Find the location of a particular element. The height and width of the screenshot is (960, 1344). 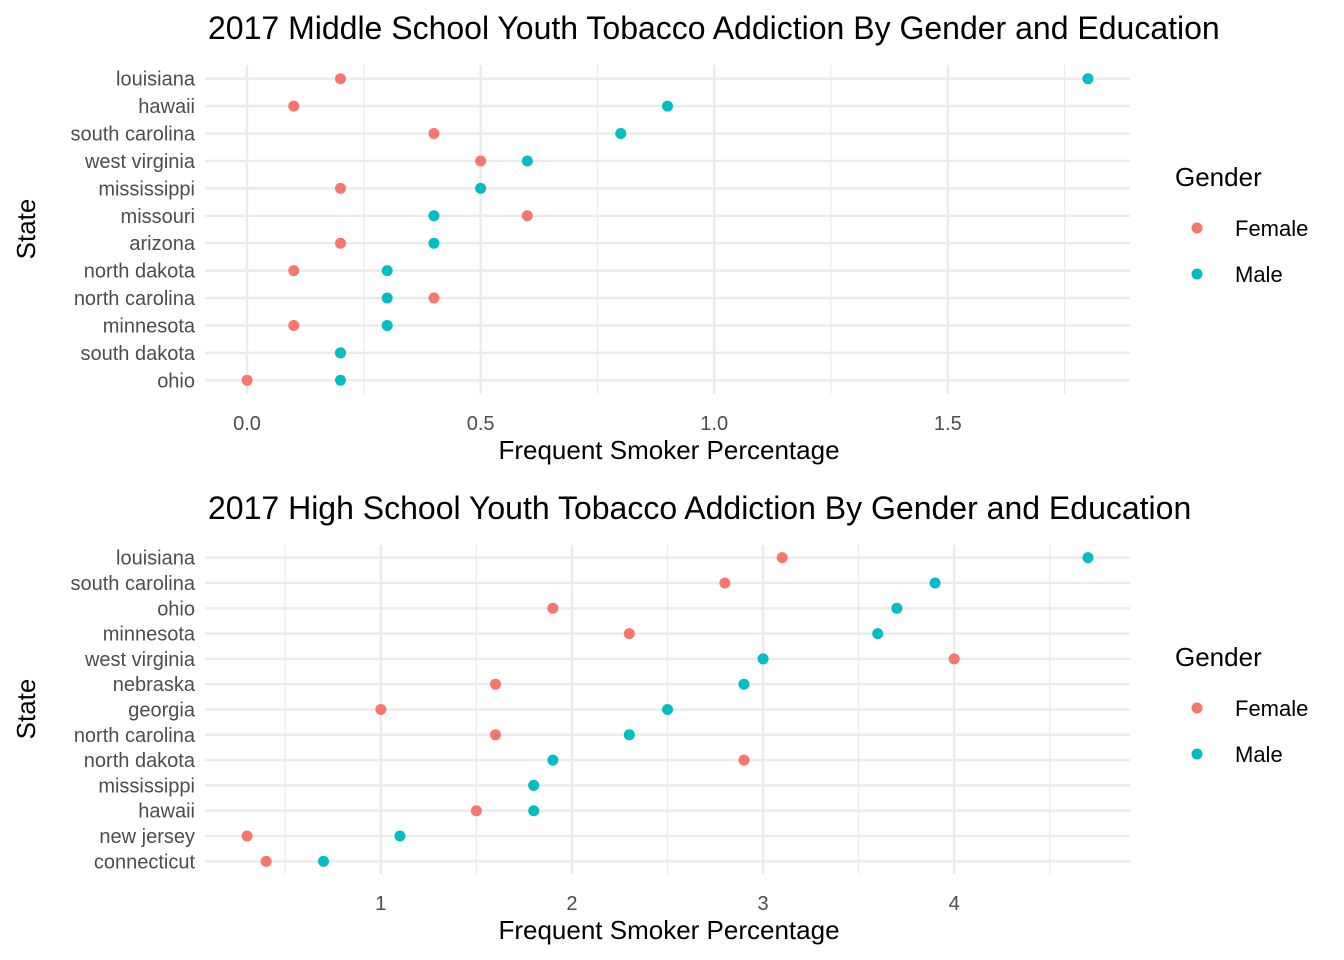

x-tick-label: 0.0 is located at coordinates (247, 424).